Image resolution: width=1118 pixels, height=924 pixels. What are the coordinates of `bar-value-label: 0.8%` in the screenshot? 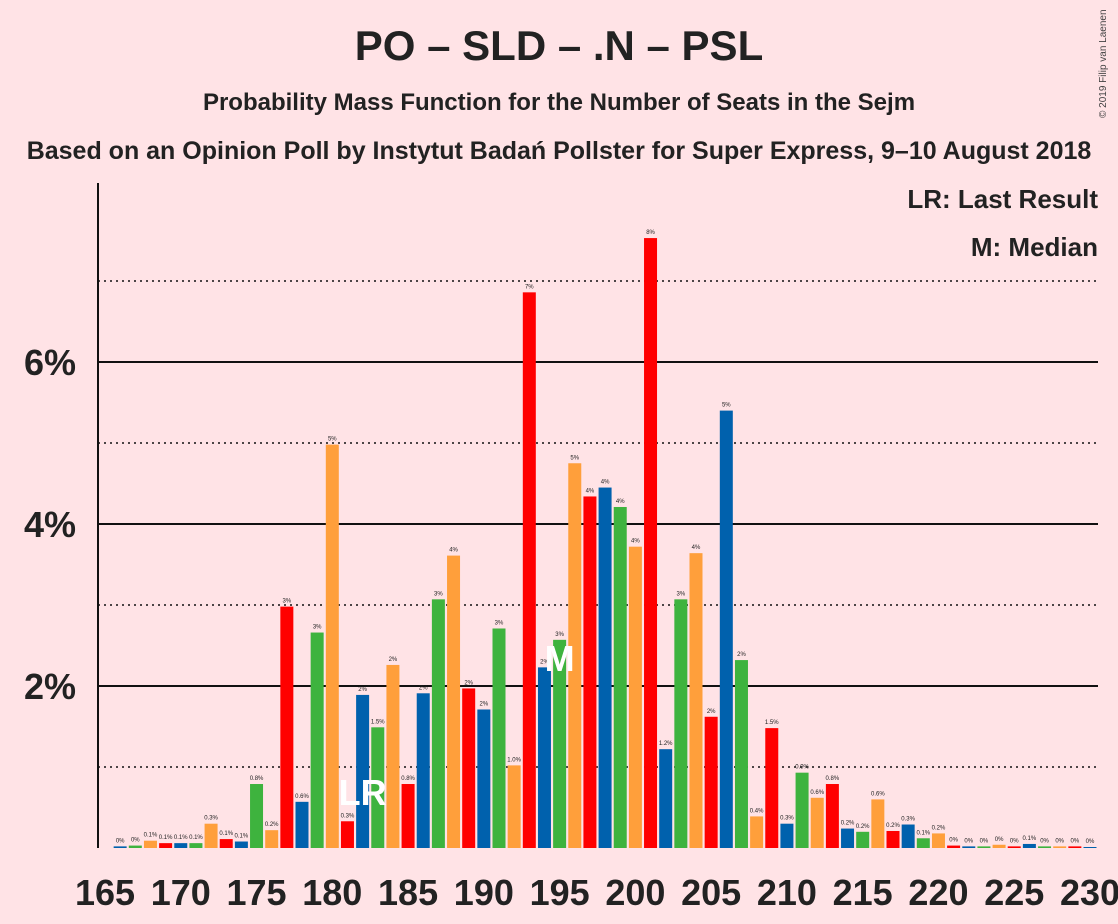 It's located at (257, 779).